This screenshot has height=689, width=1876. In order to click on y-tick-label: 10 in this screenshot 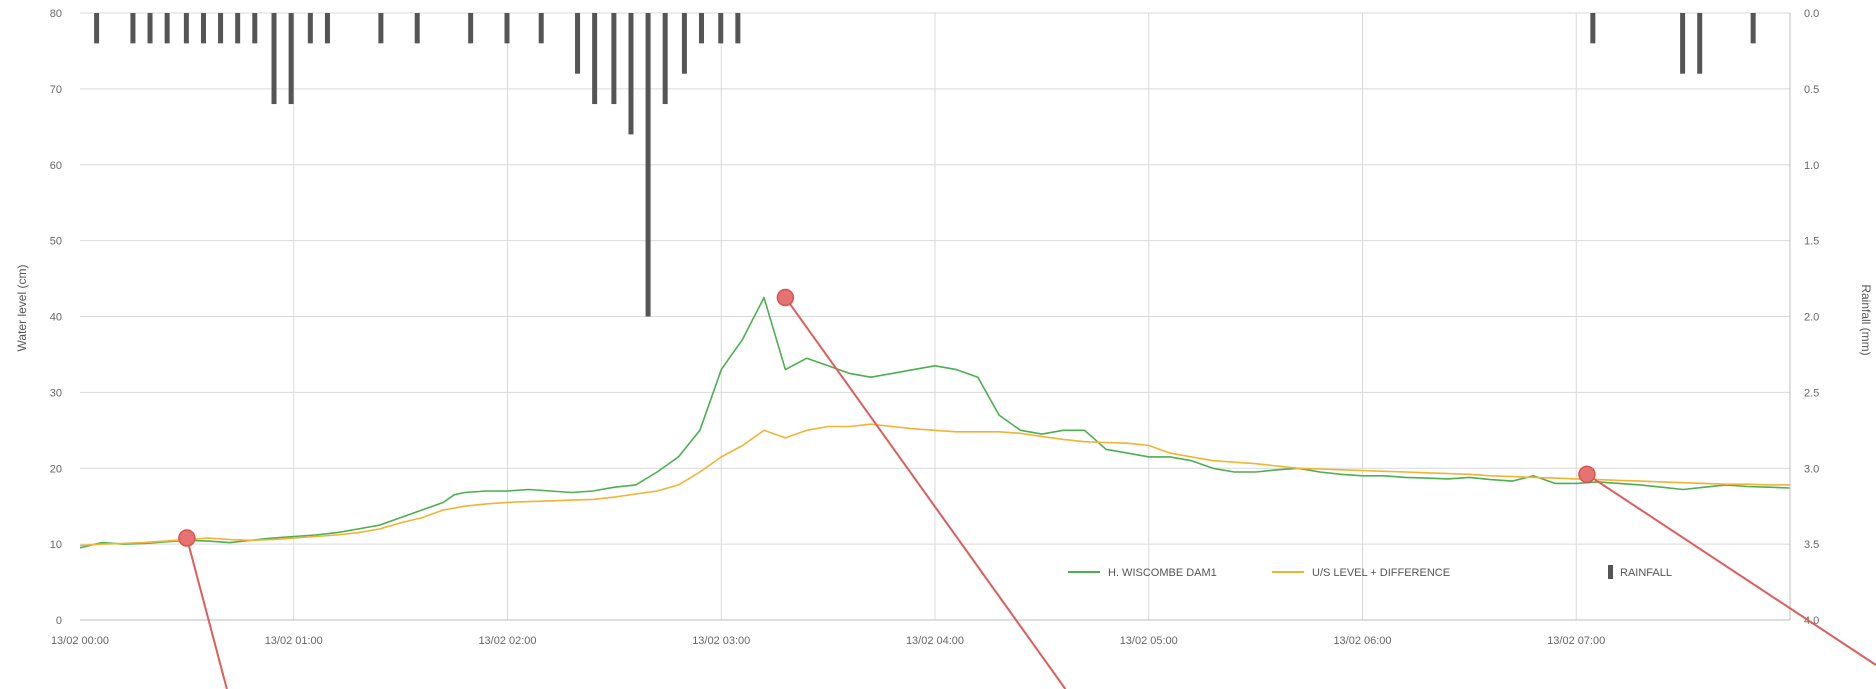, I will do `click(56, 545)`.